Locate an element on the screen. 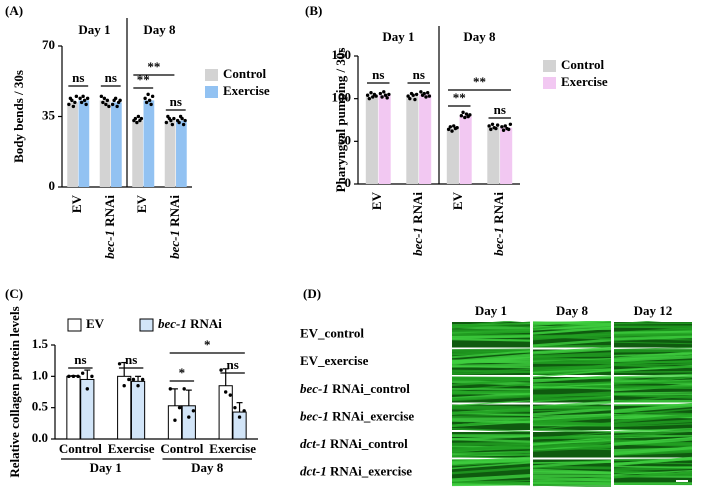 This screenshot has height=494, width=709. significance-label: ** is located at coordinates (459, 97).